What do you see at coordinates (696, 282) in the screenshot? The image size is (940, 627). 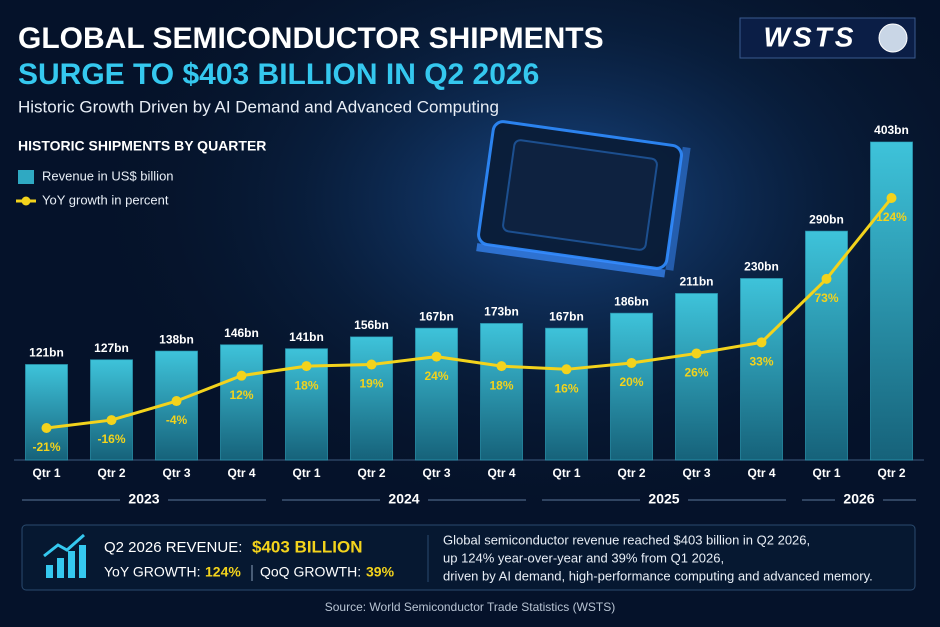 I see `bar-value-label: 211bn` at bounding box center [696, 282].